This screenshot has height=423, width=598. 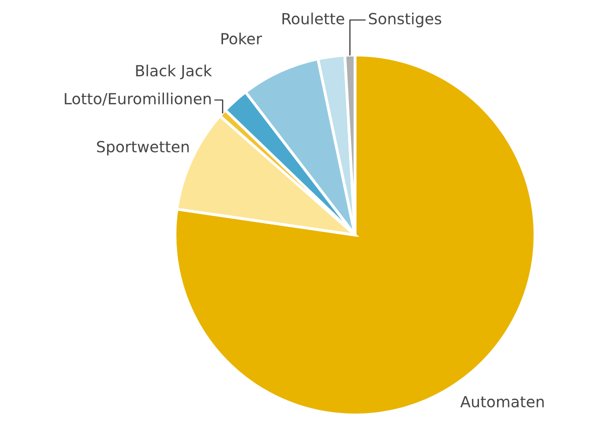 I want to click on slice-label: Roulette, so click(x=313, y=18).